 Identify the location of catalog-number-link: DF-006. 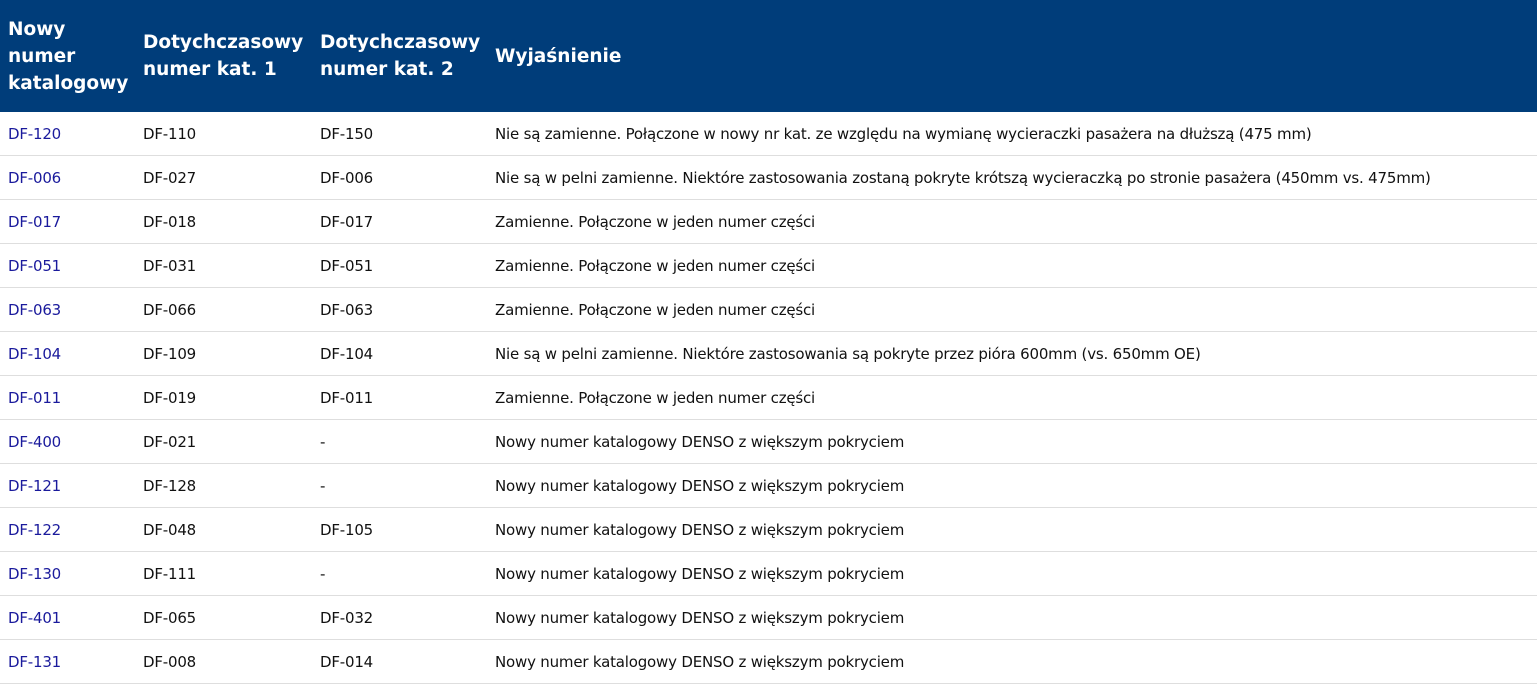
(35, 177).